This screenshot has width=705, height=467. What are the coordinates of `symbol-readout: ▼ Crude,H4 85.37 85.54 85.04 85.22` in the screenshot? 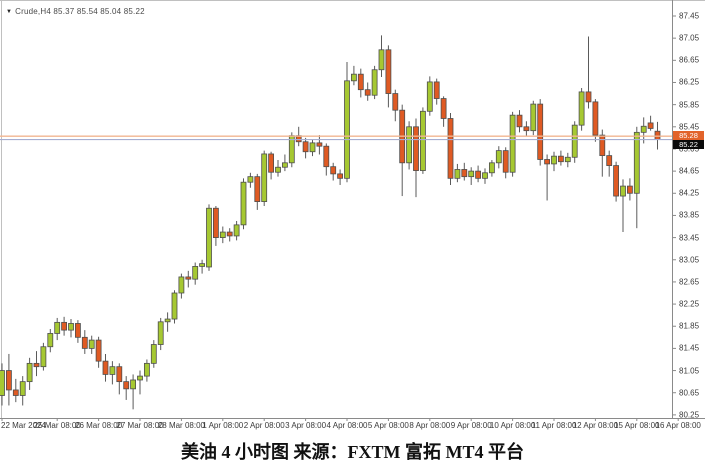 It's located at (75, 11).